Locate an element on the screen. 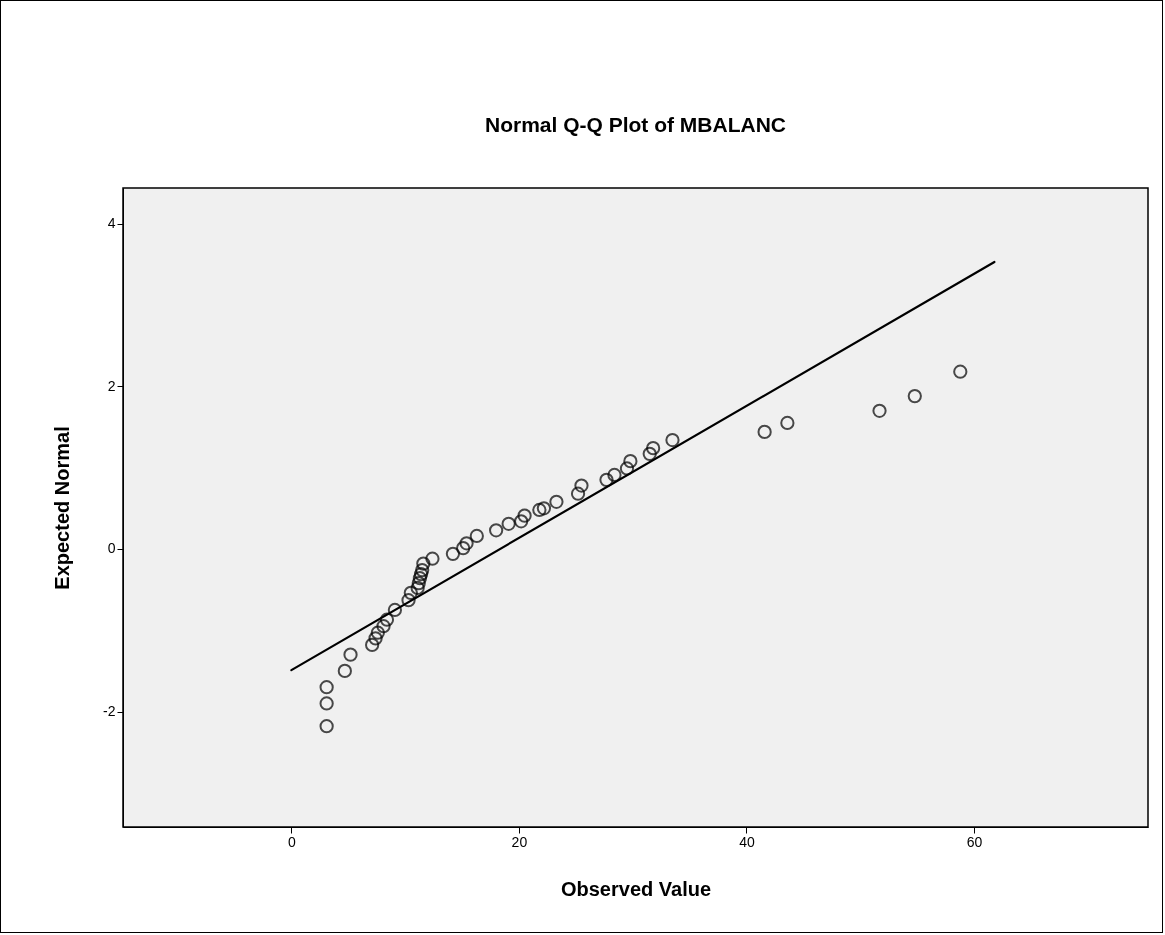 The image size is (1165, 935). y-tick-label: -2 is located at coordinates (109, 711).